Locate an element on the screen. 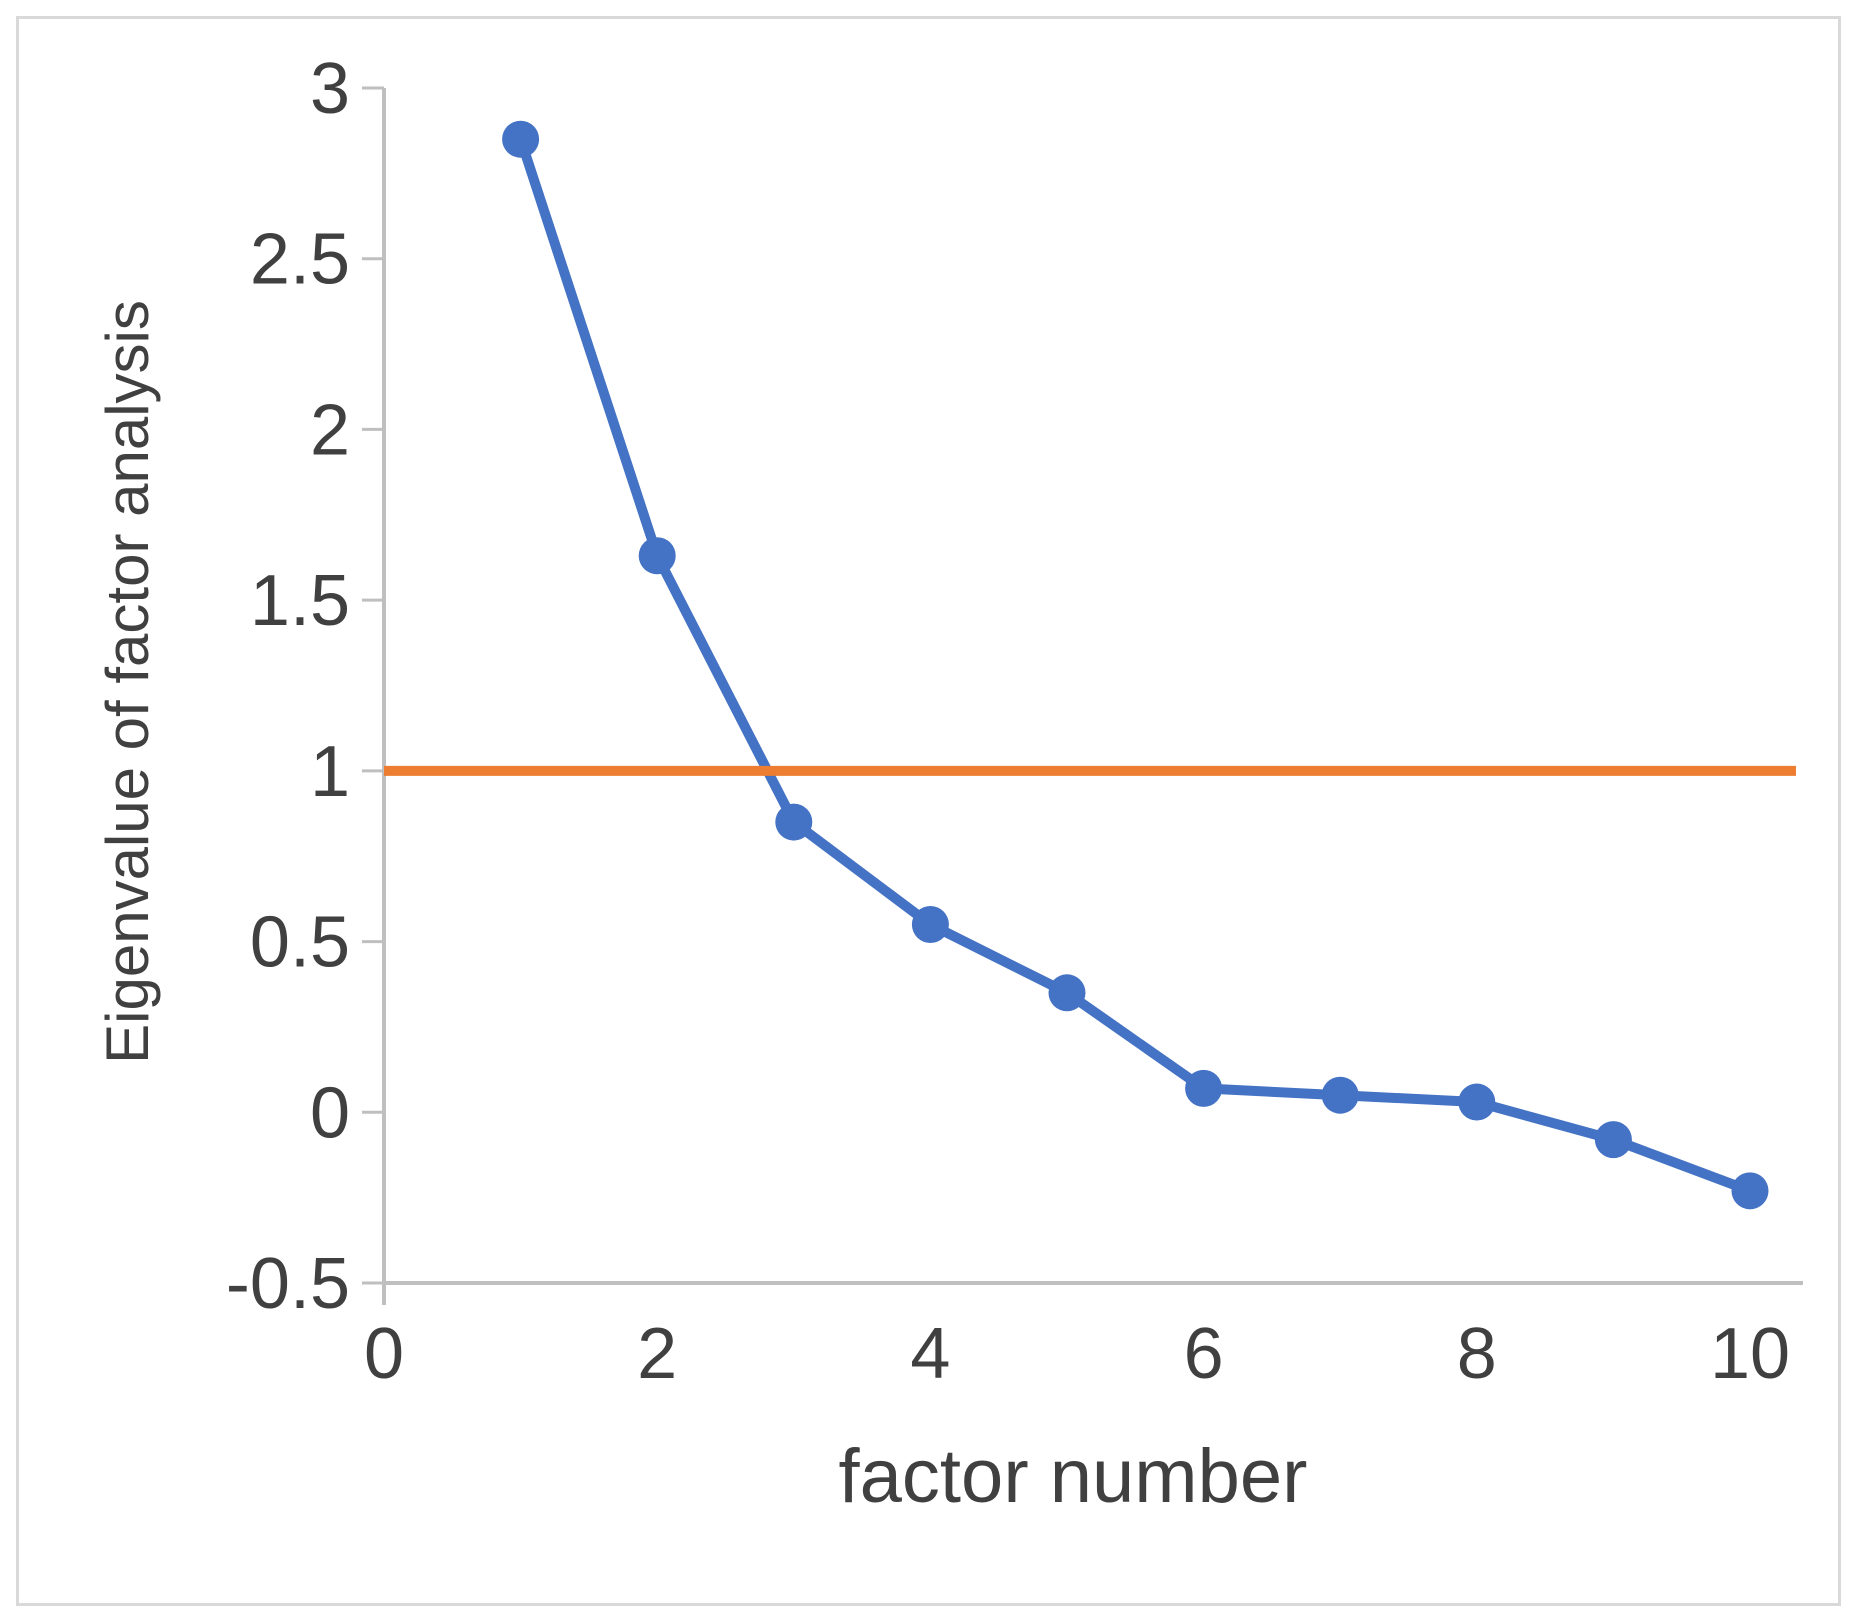  y-tick-label: 3 is located at coordinates (330, 89).